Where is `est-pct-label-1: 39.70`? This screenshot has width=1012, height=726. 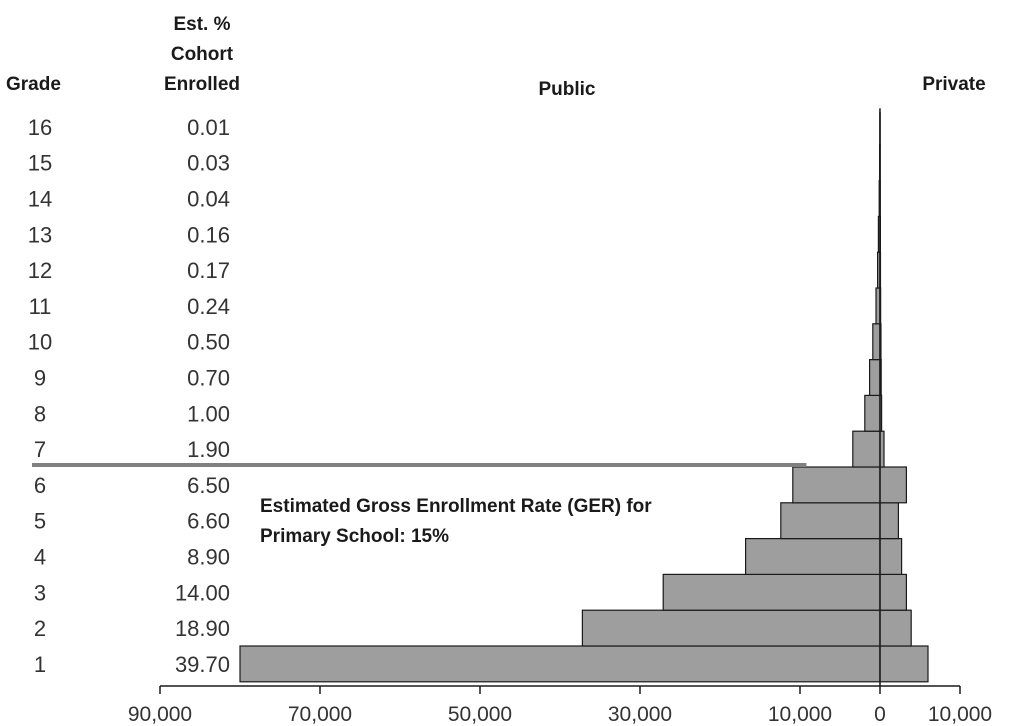 est-pct-label-1: 39.70 is located at coordinates (202, 664).